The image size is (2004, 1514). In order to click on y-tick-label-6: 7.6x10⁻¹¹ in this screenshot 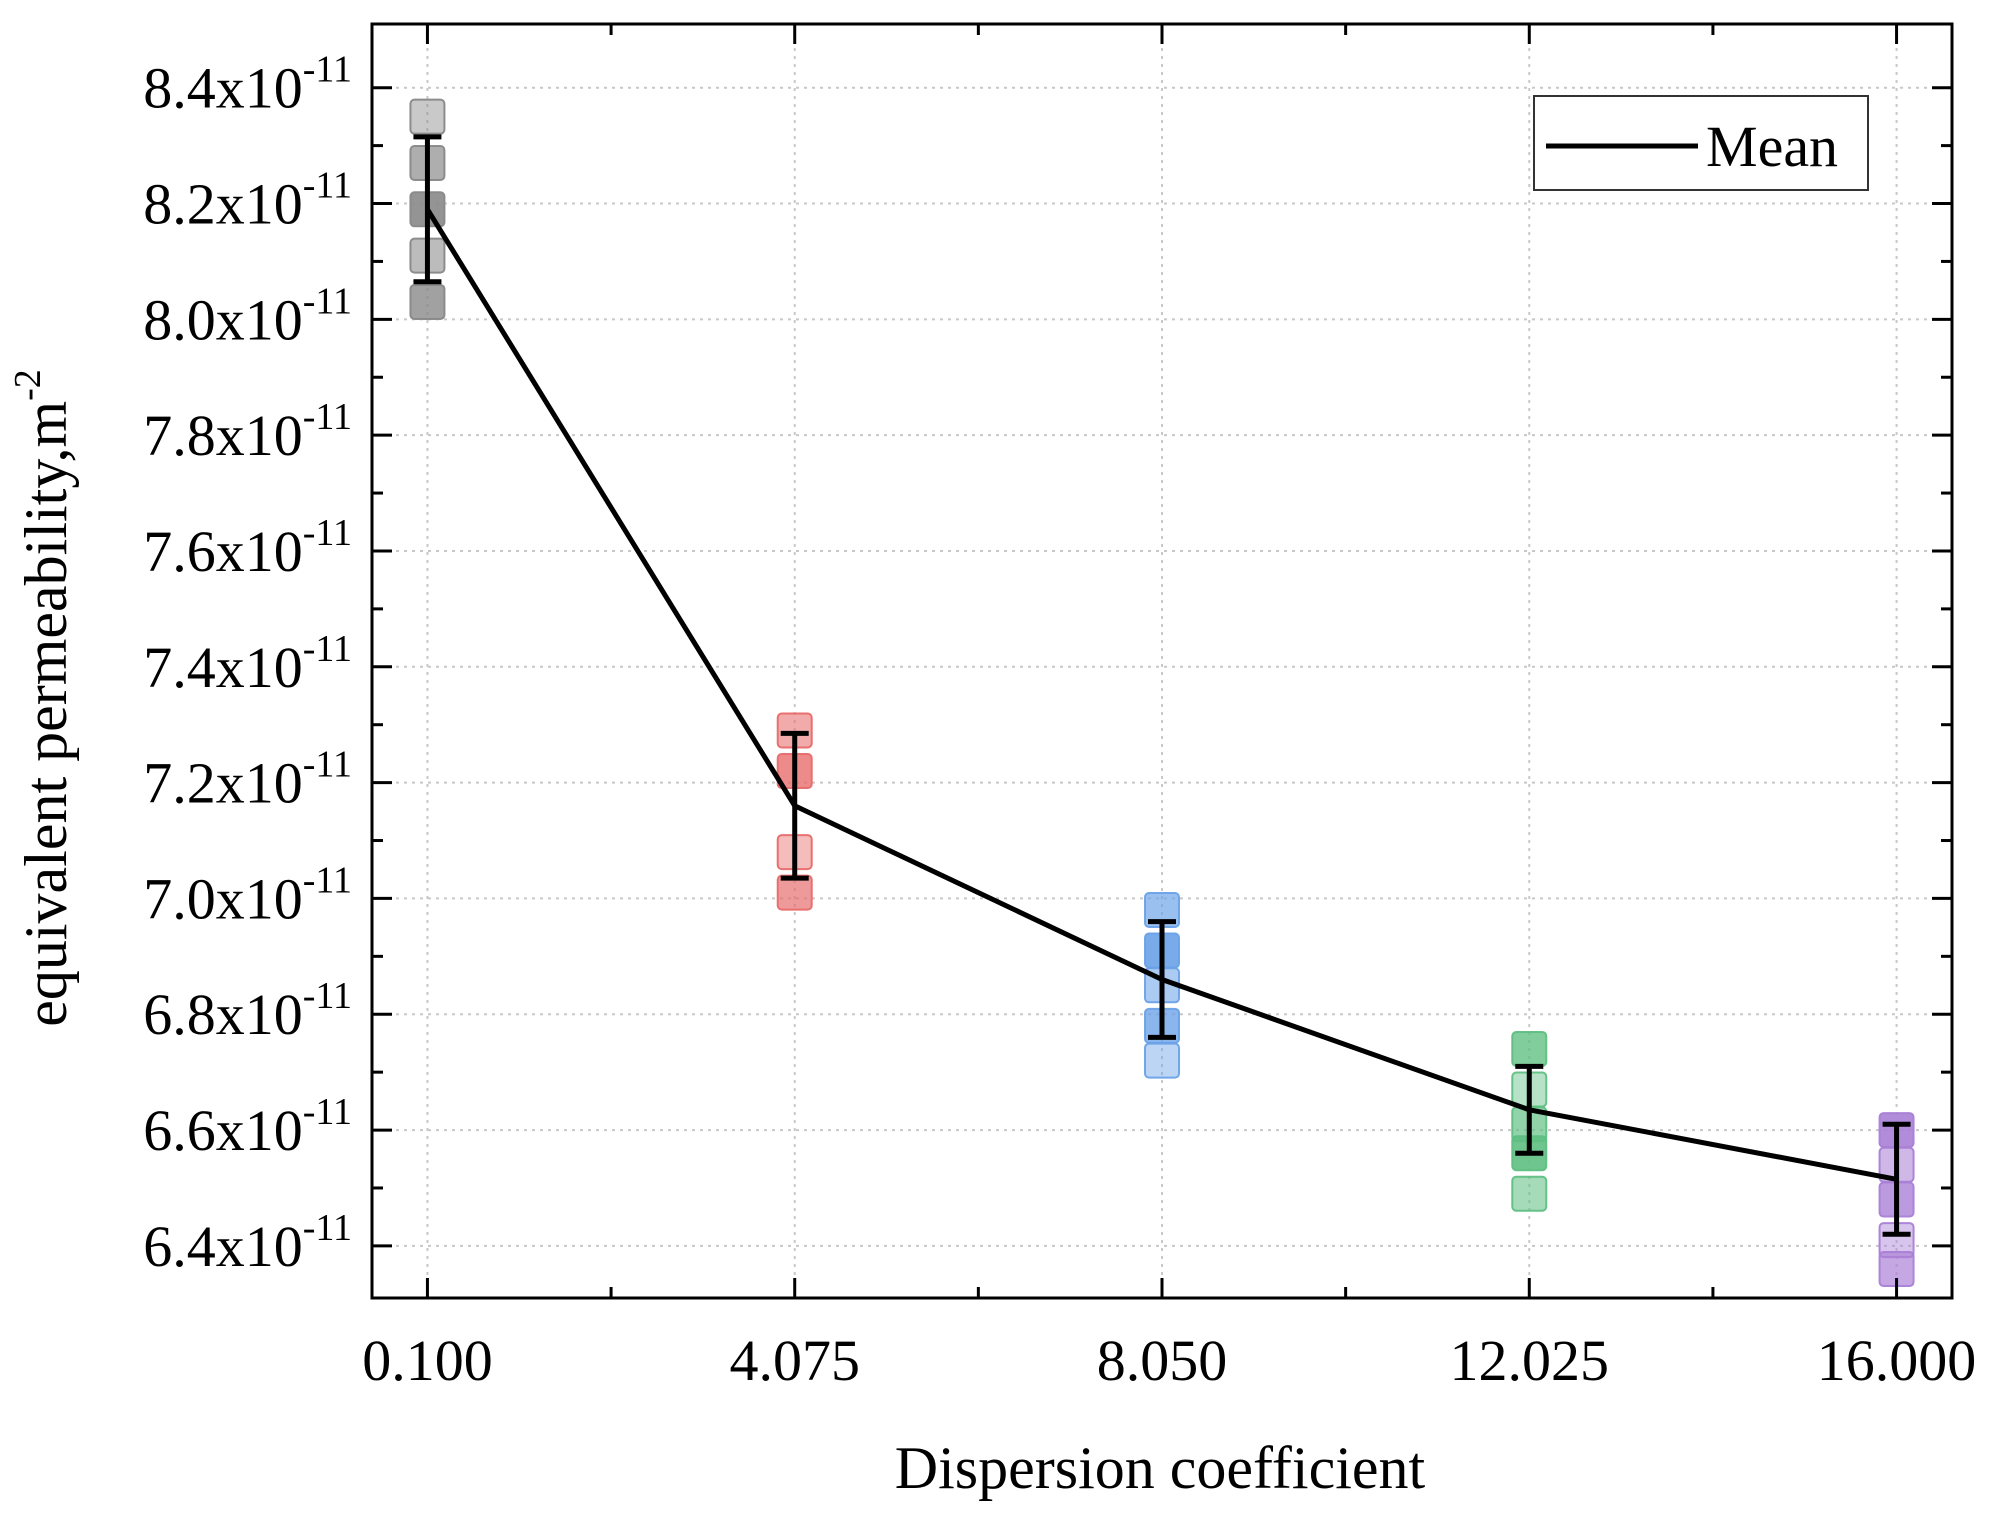, I will do `click(247, 548)`.